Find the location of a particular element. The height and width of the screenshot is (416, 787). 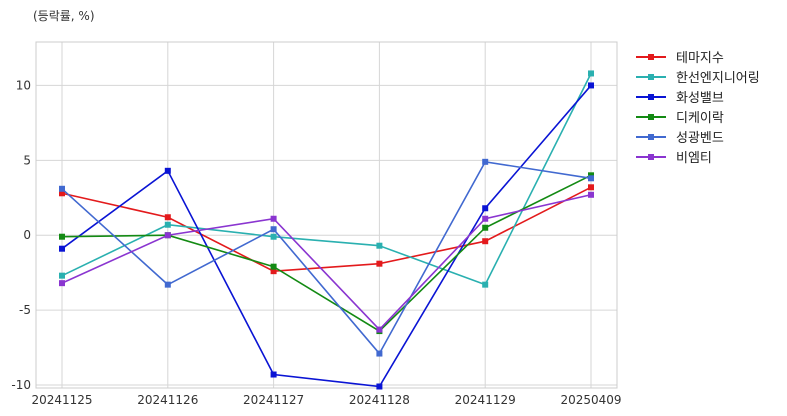

legend-item: 디케이락 is located at coordinates (680, 118).